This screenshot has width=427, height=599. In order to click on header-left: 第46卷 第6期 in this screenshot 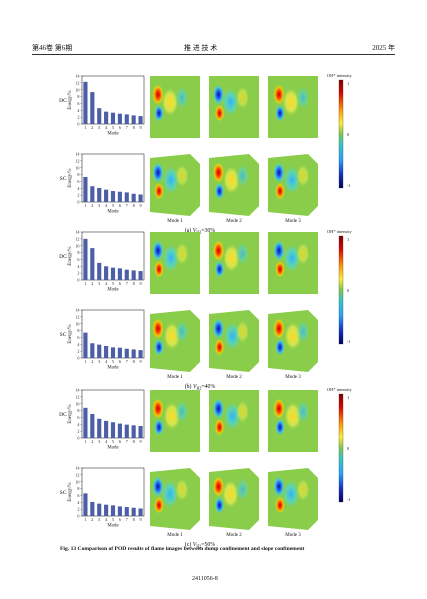, I will do `click(52, 48)`.